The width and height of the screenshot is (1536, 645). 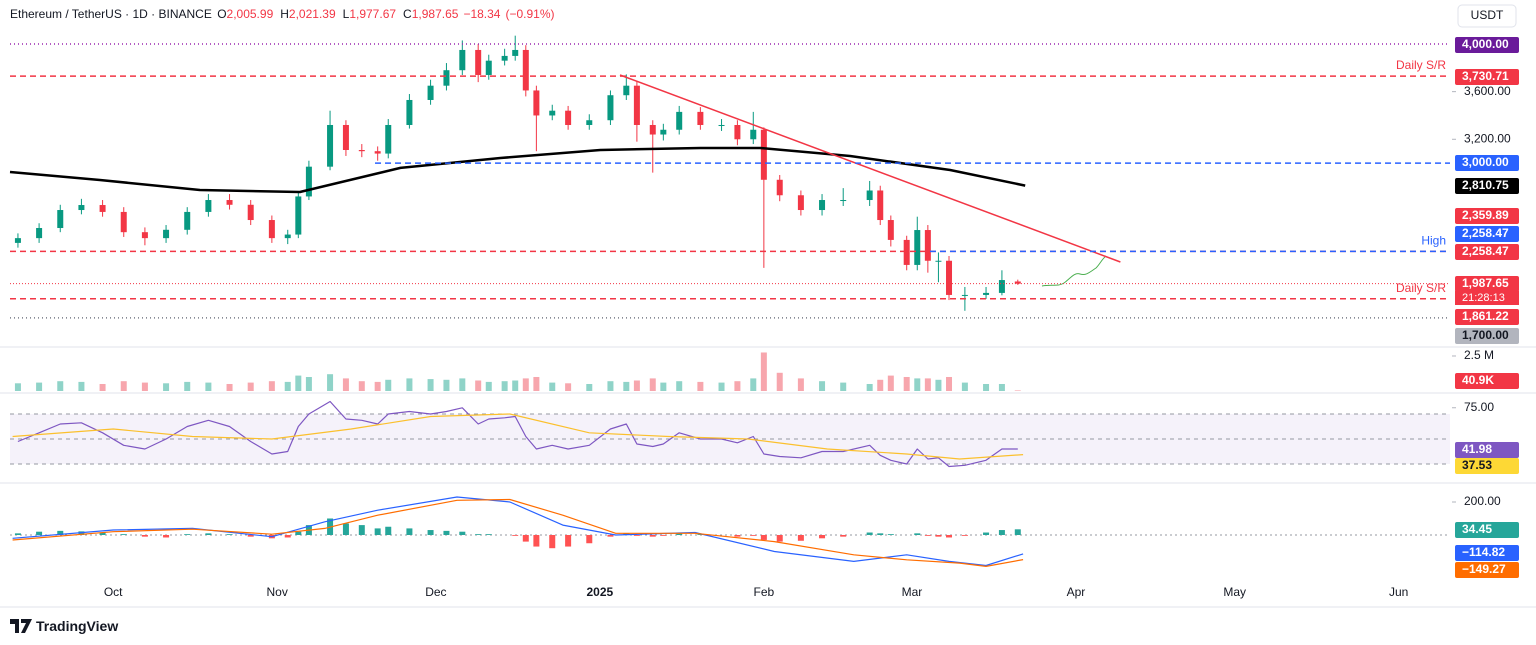 What do you see at coordinates (250, 14) in the screenshot?
I see `ohlc-value: 2,005.99` at bounding box center [250, 14].